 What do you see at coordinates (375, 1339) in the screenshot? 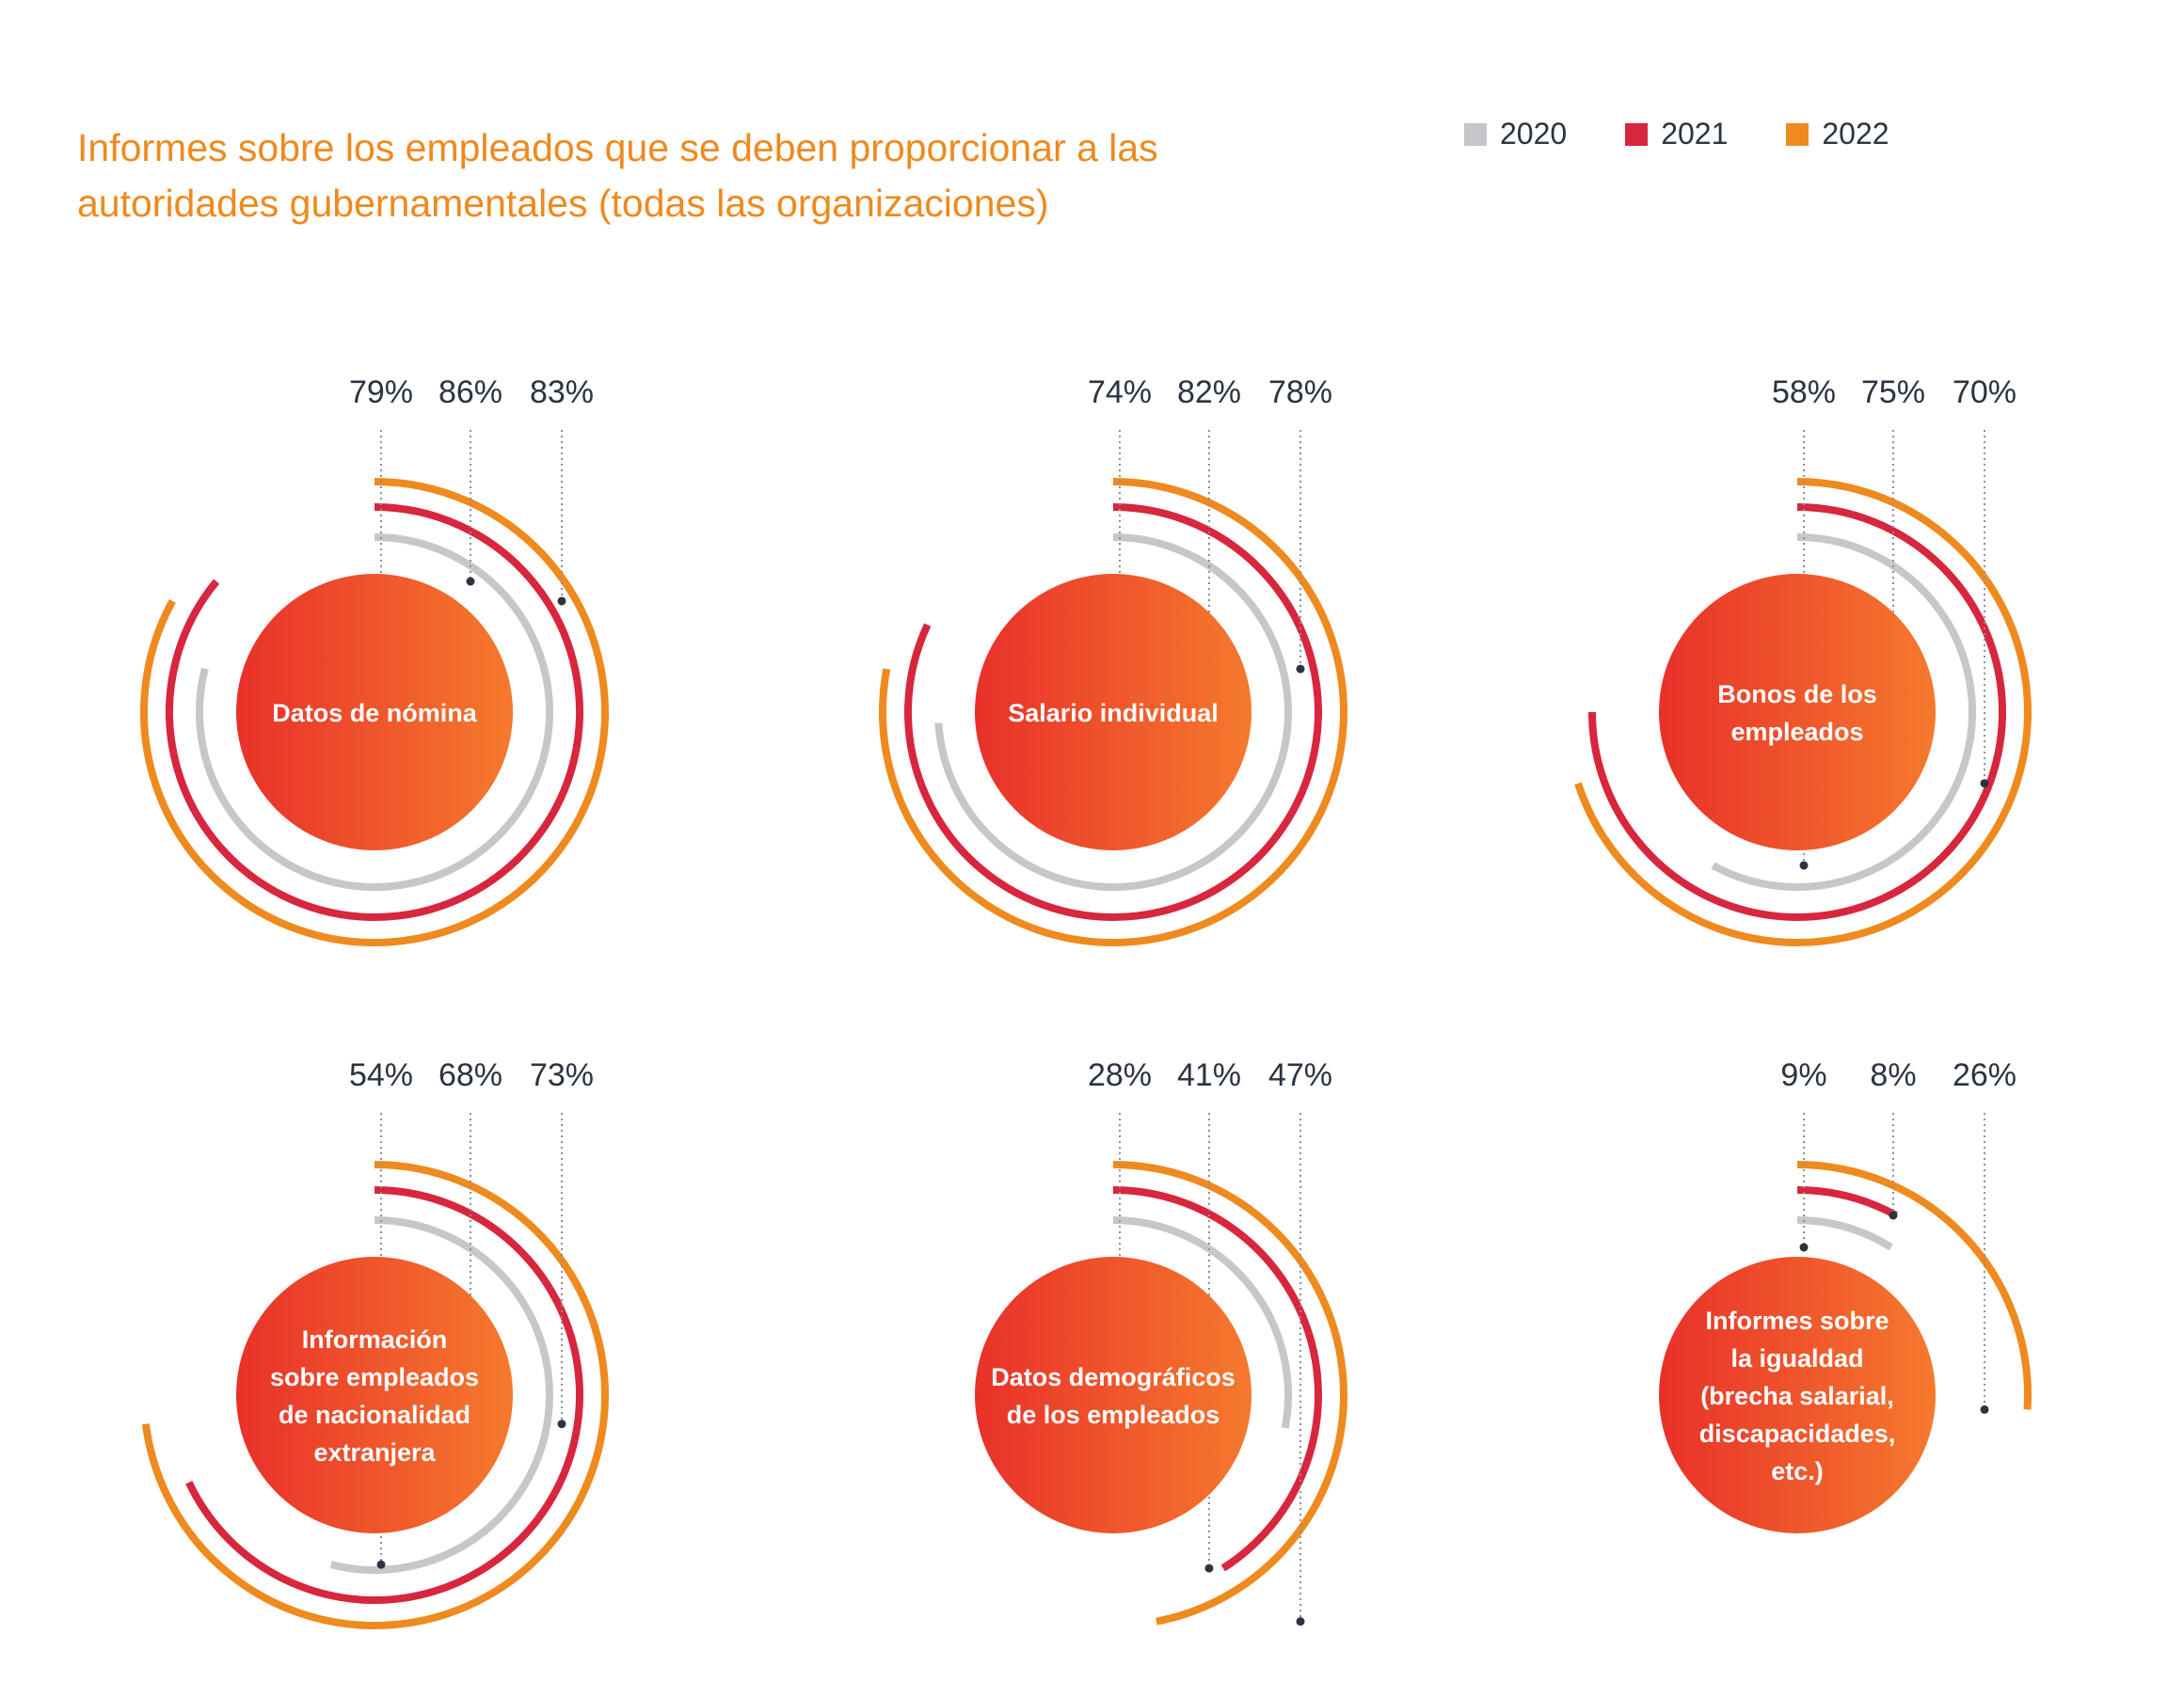
I see `category-label-line: Información` at bounding box center [375, 1339].